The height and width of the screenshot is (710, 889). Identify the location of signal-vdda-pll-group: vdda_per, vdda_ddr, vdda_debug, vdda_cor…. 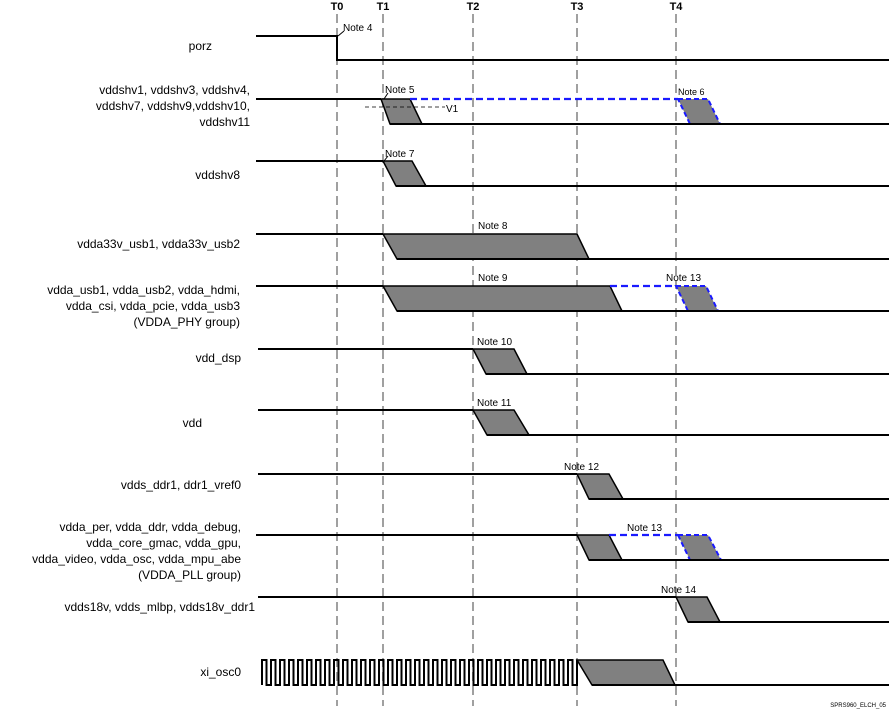
(460, 551).